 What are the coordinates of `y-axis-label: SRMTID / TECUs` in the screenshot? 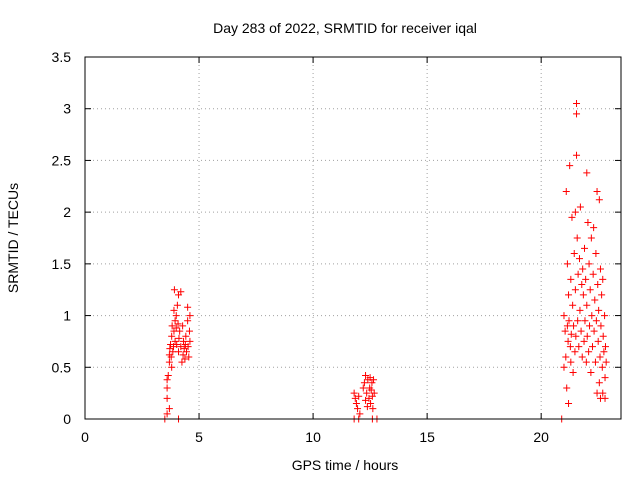 It's located at (13, 238).